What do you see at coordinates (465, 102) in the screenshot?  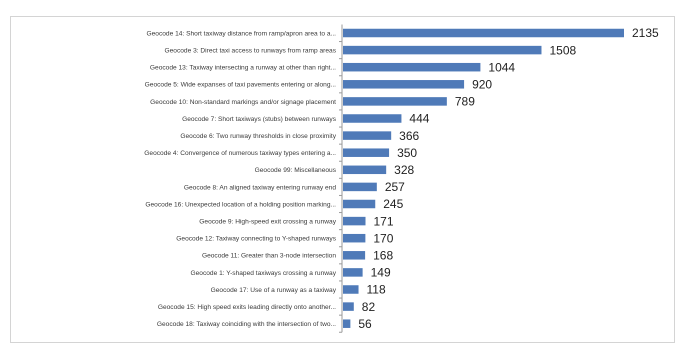 I see `data-label: 789` at bounding box center [465, 102].